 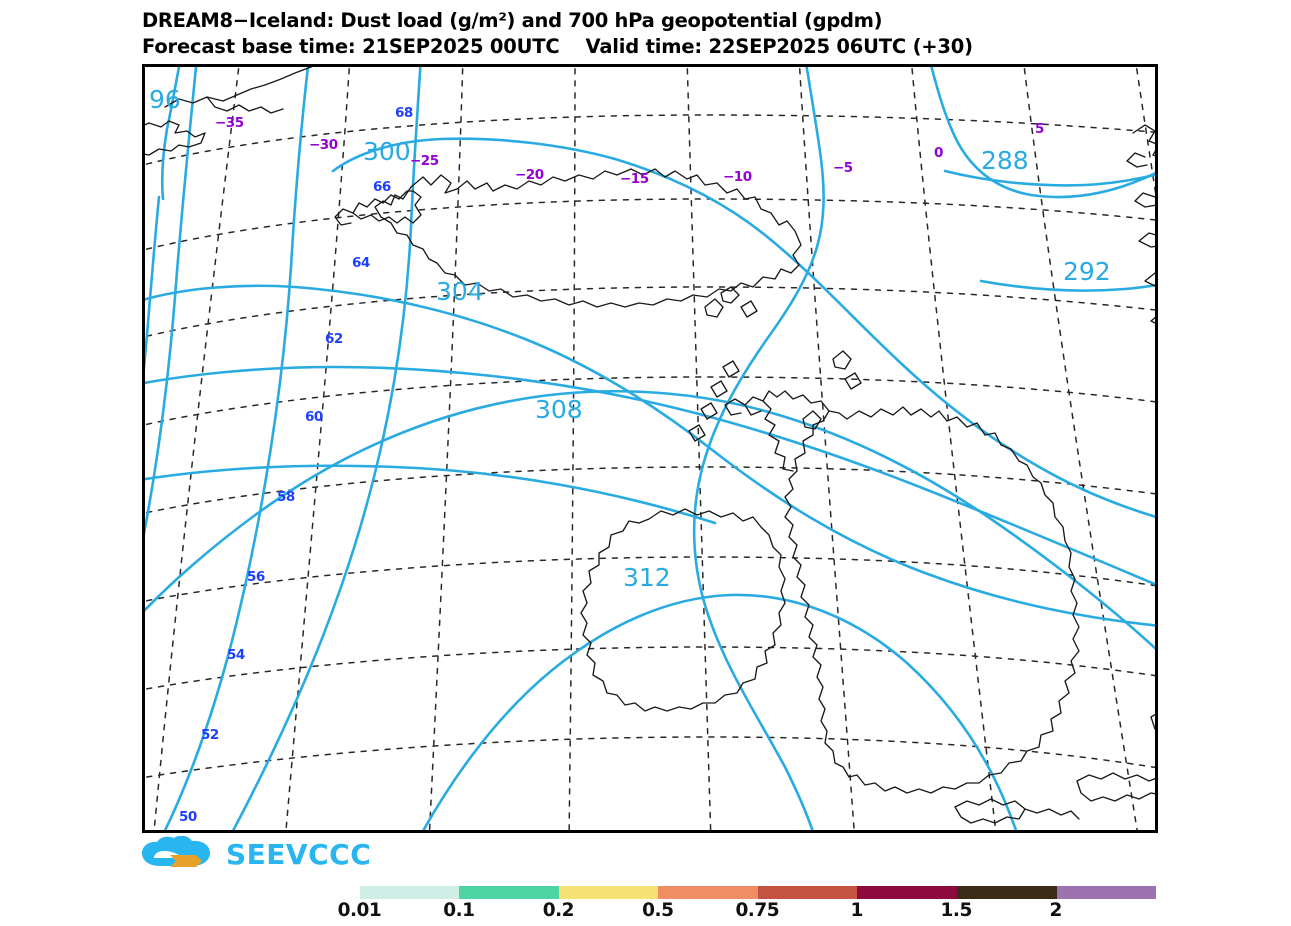 I want to click on ireland-coast, so click(x=683, y=610).